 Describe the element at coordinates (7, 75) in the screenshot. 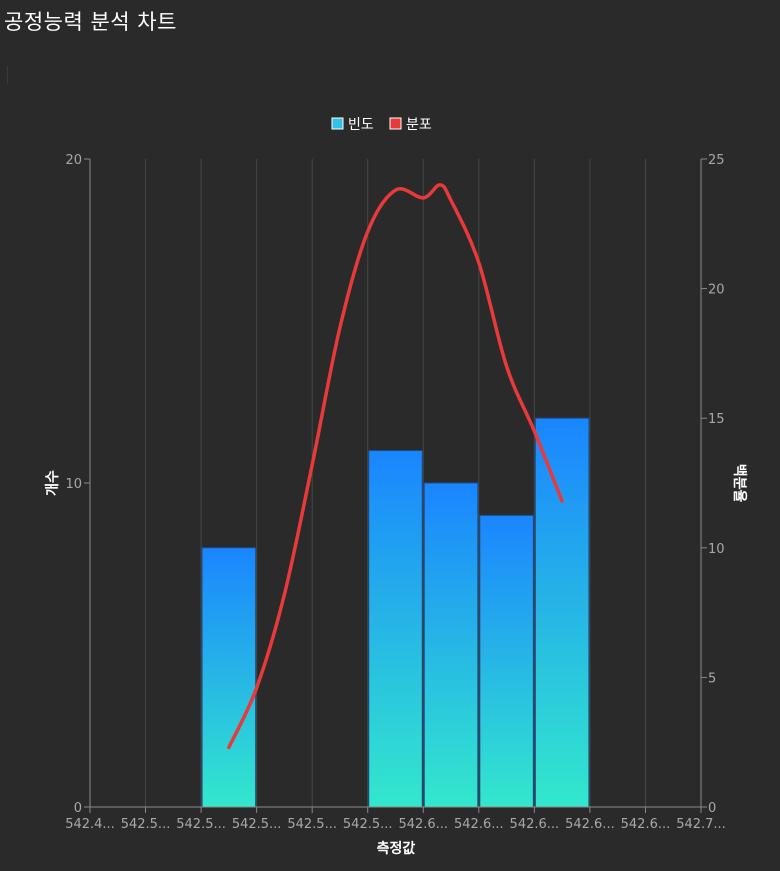

I see `title-divider` at that location.